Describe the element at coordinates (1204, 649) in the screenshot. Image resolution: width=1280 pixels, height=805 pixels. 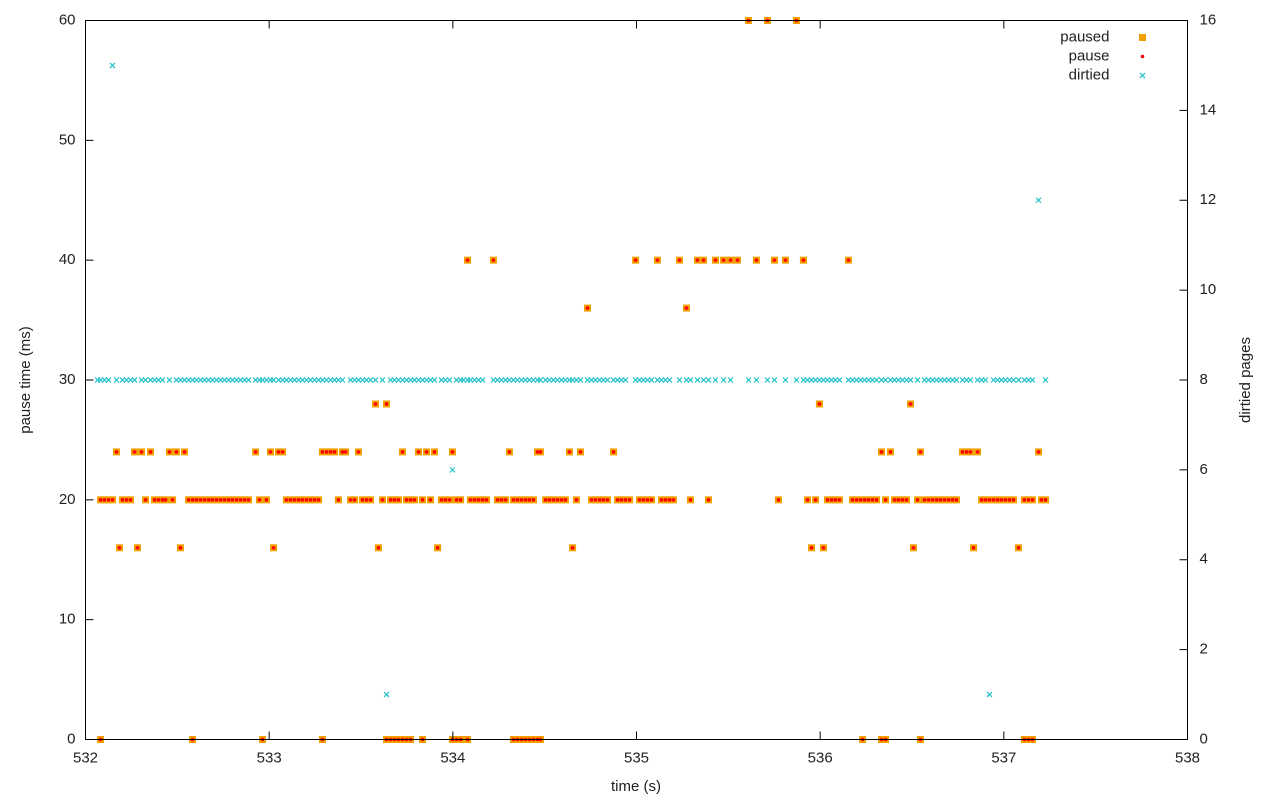
I see `y2-tick-label: 2` at that location.